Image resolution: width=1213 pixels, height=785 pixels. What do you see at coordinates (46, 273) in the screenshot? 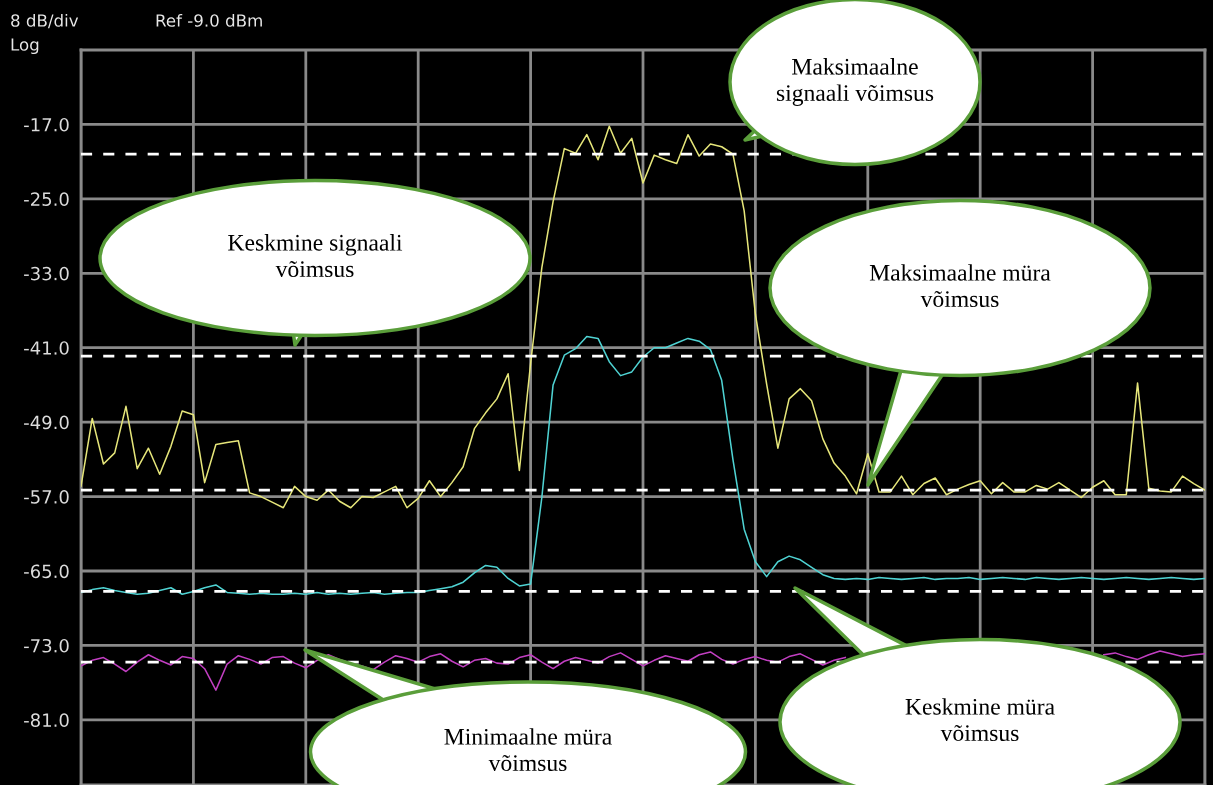
I see `y-tick-label: -33.0` at bounding box center [46, 273].